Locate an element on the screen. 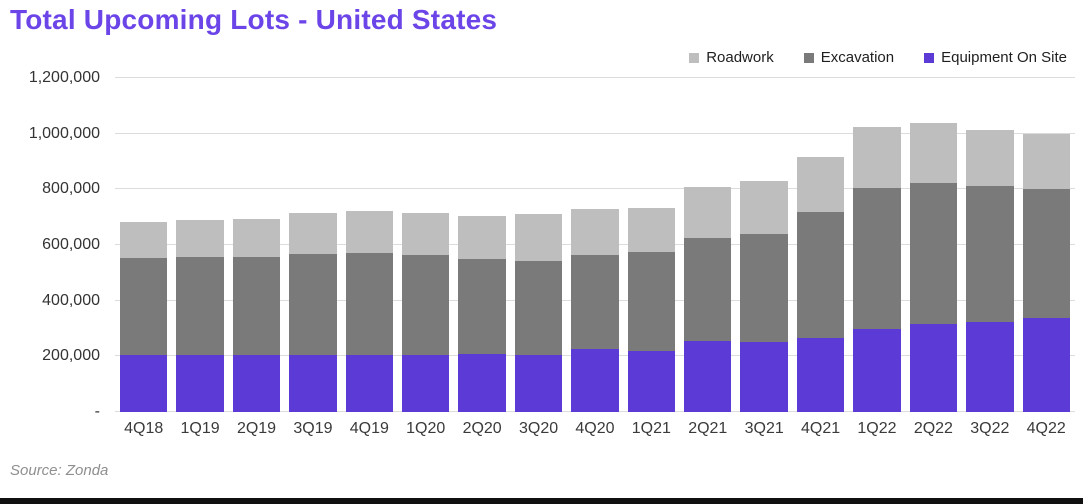  legend-item-label: Equipment On Site is located at coordinates (1004, 57).